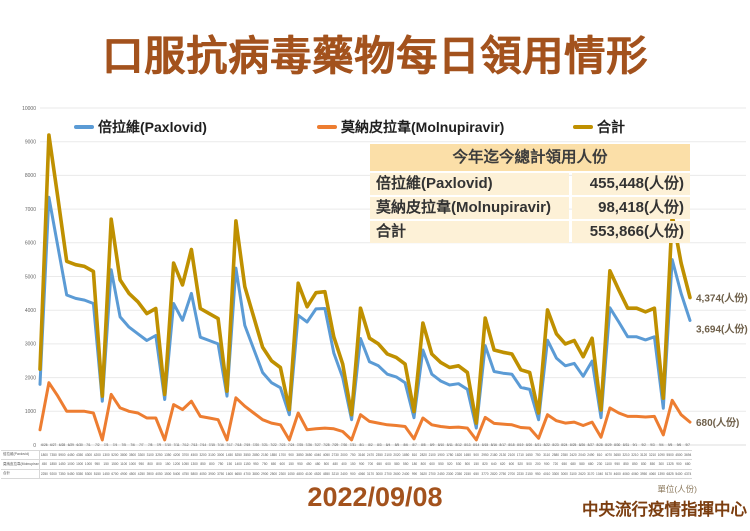  Describe the element at coordinates (265, 454) in the screenshot. I see `axis-table-value: 2150` at that location.